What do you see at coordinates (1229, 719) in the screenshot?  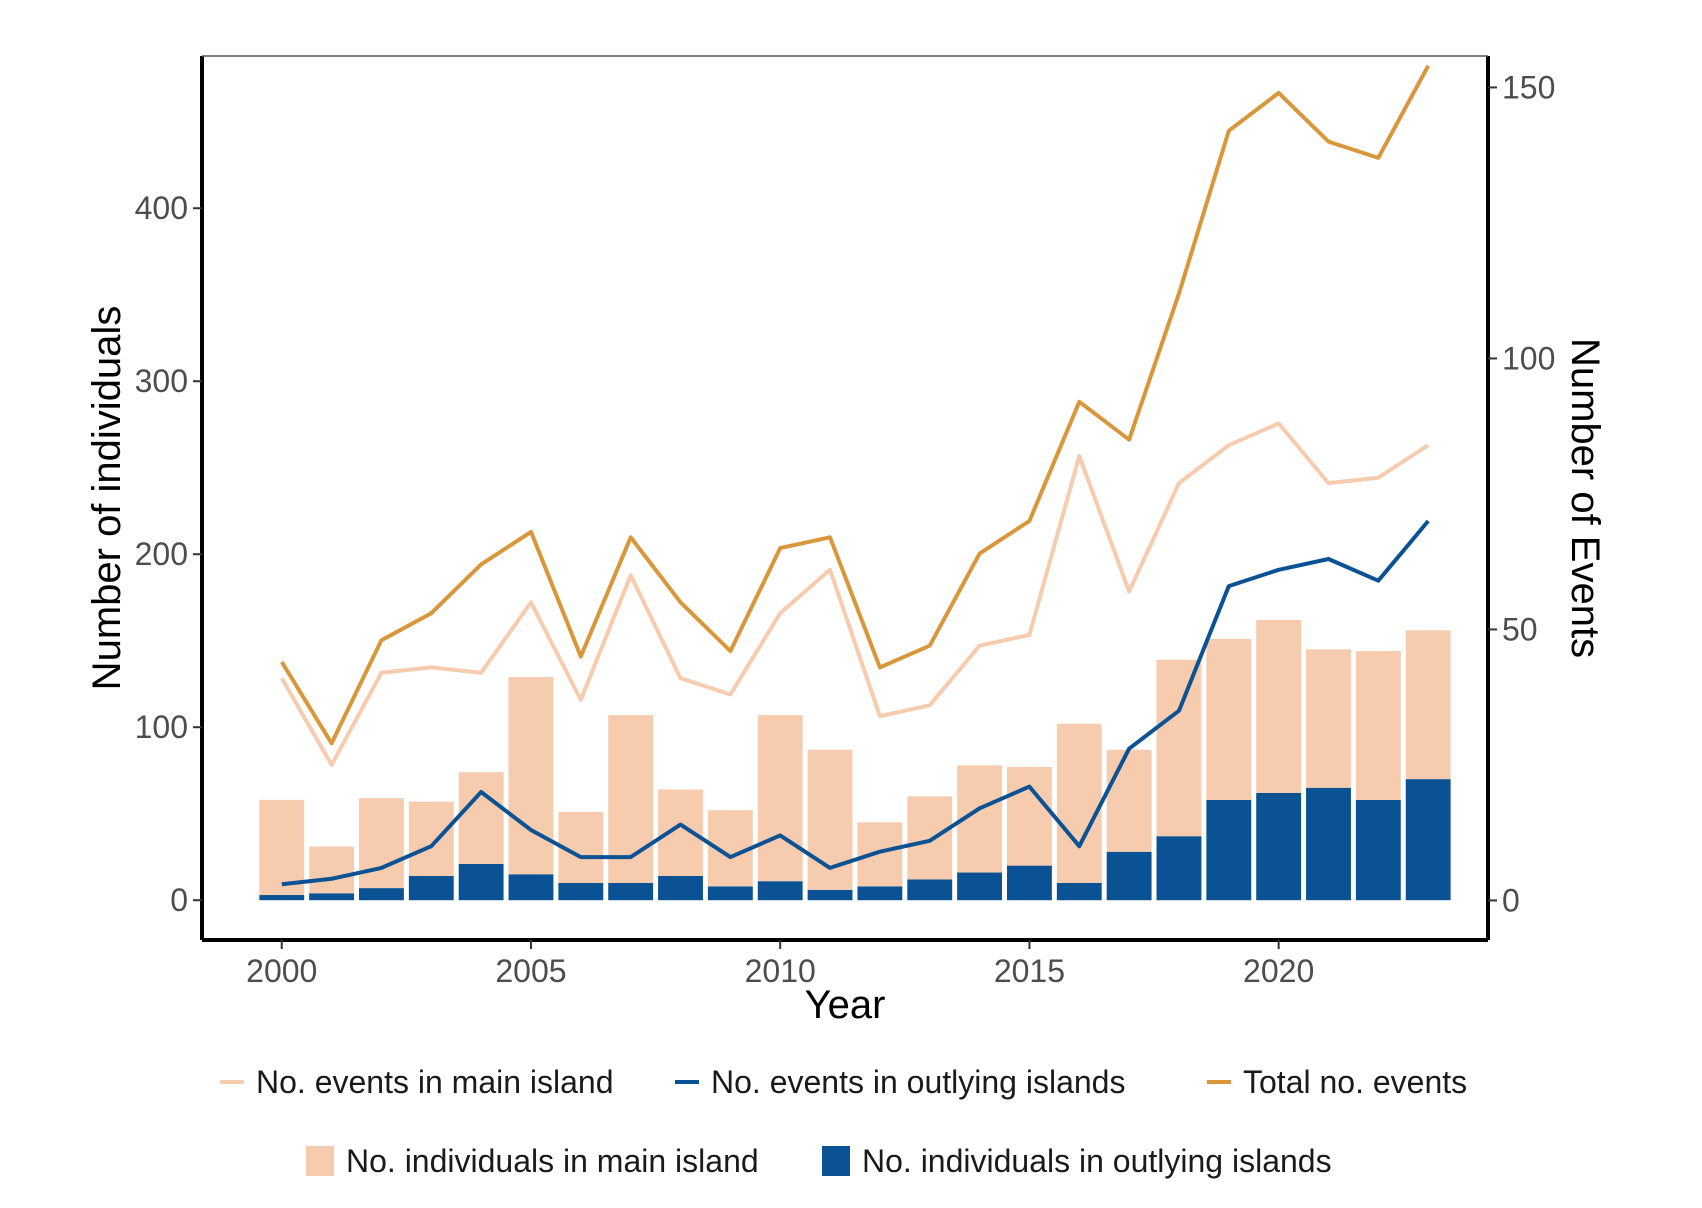 I see `bar-main-2019` at bounding box center [1229, 719].